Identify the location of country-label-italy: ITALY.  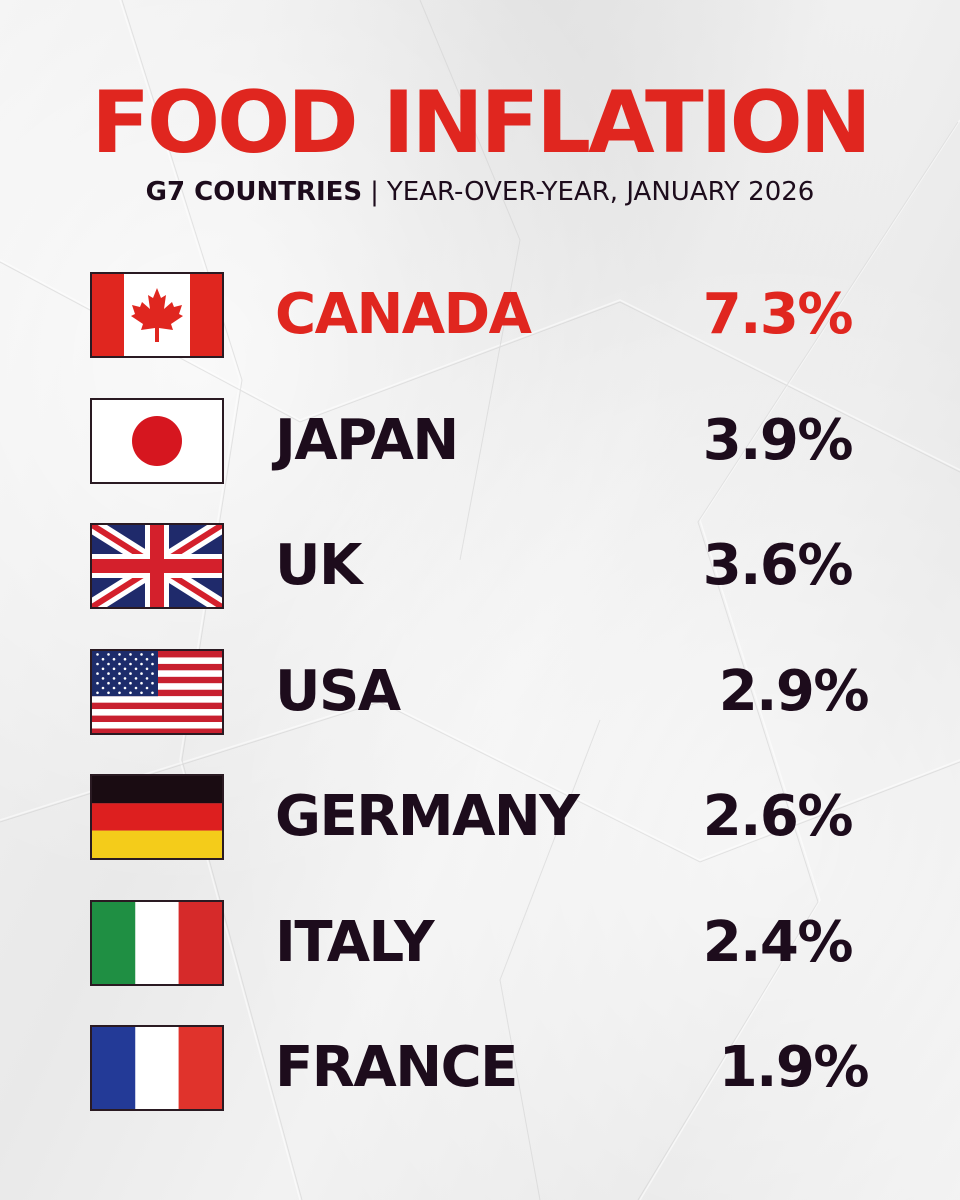
(355, 942).